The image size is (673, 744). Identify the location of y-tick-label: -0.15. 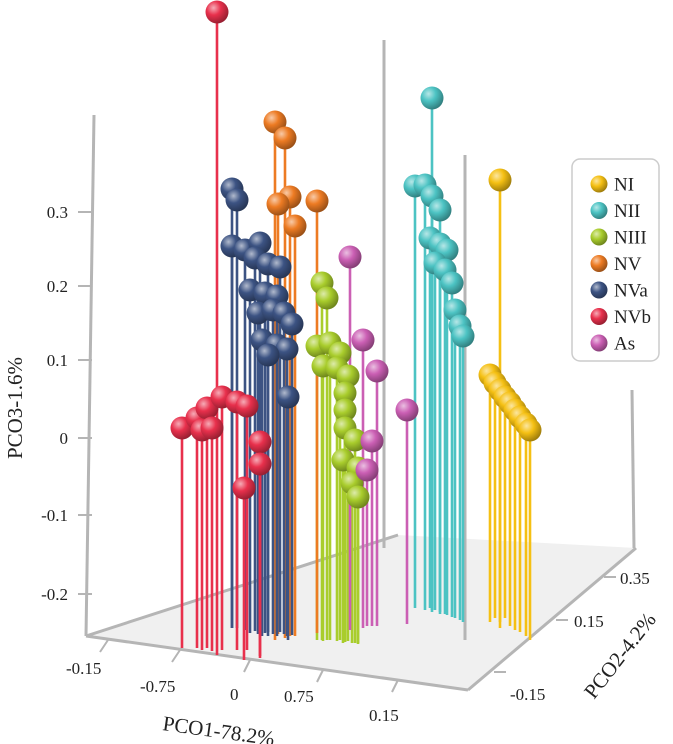
(527, 694).